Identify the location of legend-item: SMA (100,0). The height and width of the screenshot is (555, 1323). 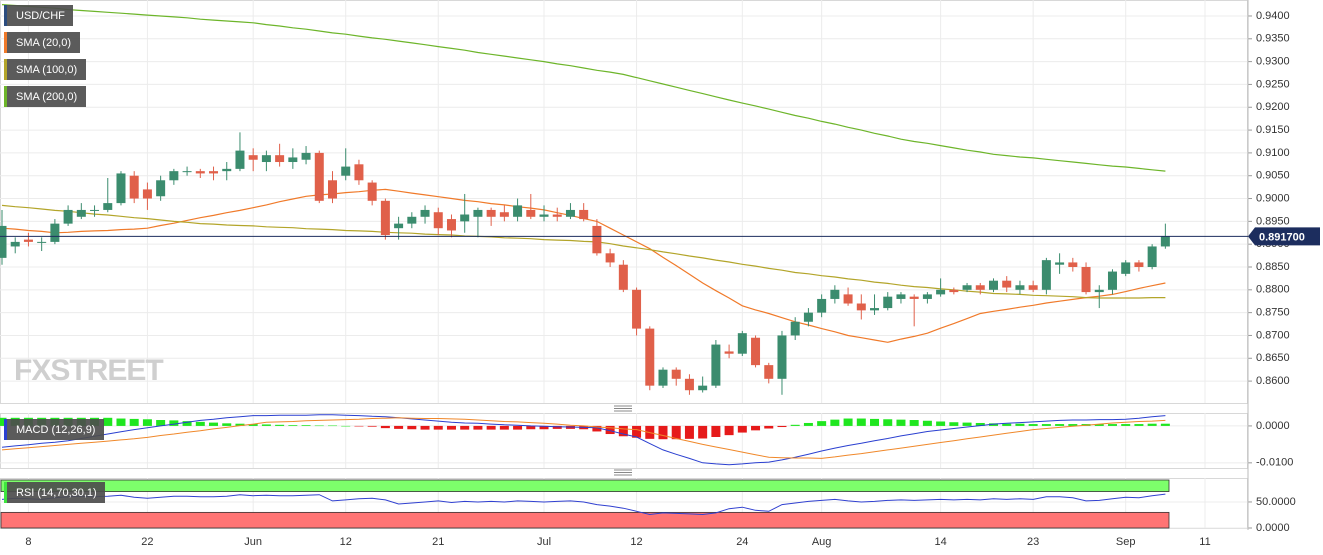
(45, 69).